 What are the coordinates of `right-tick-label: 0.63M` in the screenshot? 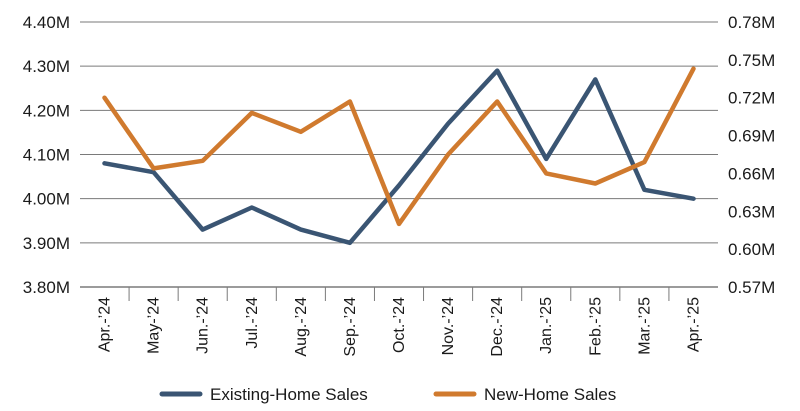 It's located at (751, 211).